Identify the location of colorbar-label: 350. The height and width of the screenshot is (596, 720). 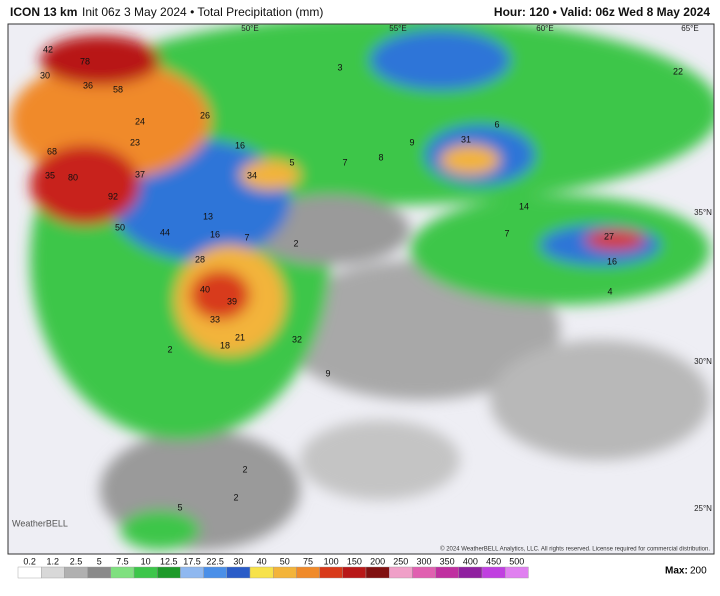
(447, 561).